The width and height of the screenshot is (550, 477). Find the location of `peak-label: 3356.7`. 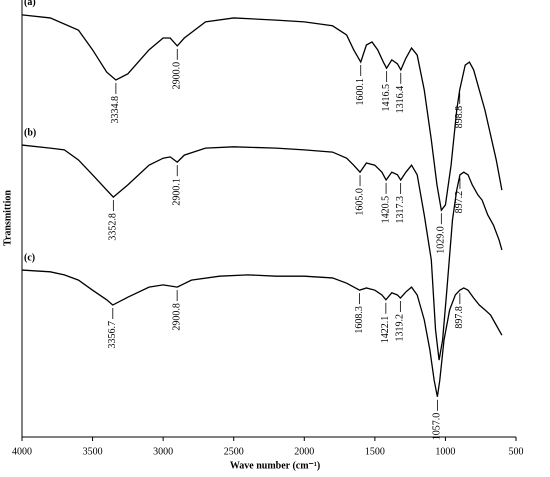

peak-label: 3356.7 is located at coordinates (112, 335).